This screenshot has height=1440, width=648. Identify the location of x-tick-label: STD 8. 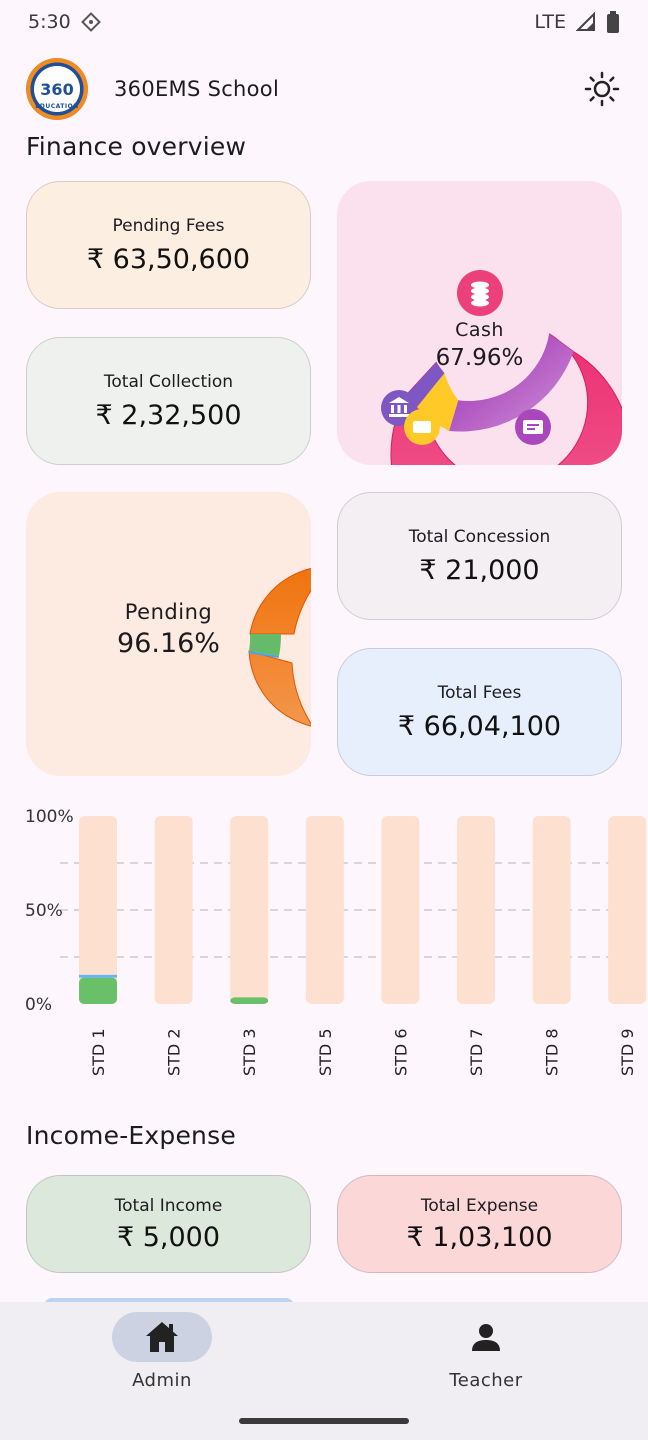
(552, 1052).